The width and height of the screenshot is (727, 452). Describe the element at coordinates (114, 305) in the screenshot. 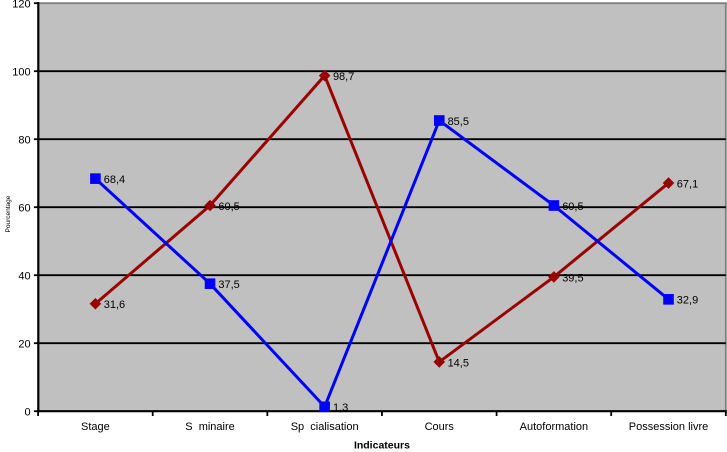

I see `svg-text: 31,6` at that location.